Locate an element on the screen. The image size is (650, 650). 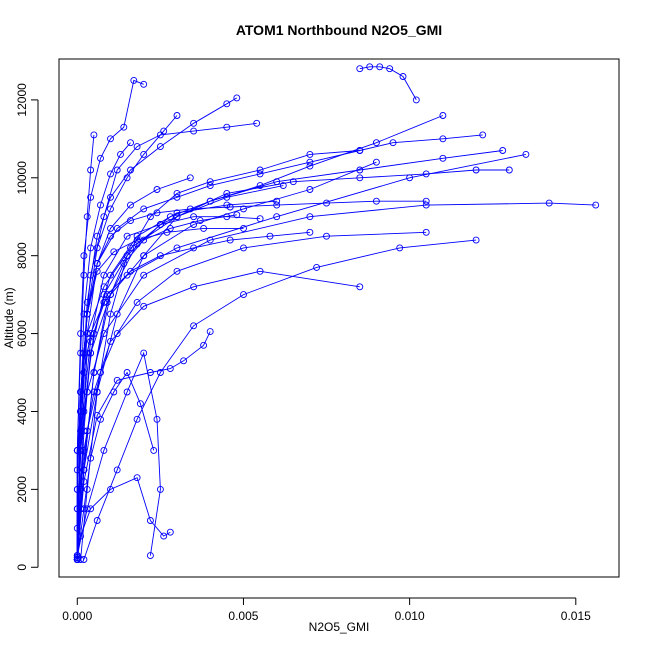
y-axis-label: Altitude (m) is located at coordinates (9, 317).